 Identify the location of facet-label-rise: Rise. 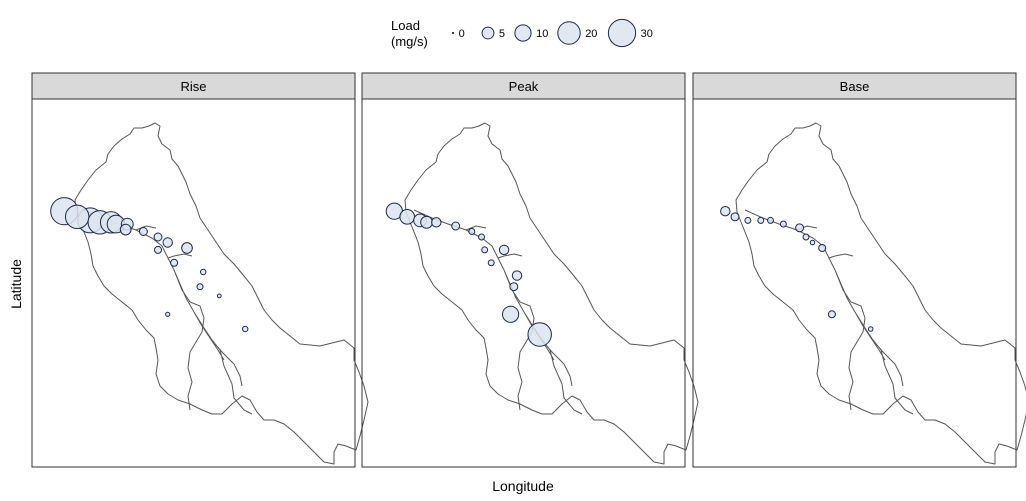
(193, 86).